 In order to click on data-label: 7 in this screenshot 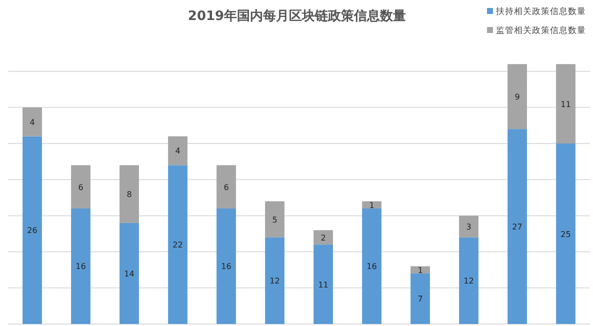, I will do `click(420, 299)`.